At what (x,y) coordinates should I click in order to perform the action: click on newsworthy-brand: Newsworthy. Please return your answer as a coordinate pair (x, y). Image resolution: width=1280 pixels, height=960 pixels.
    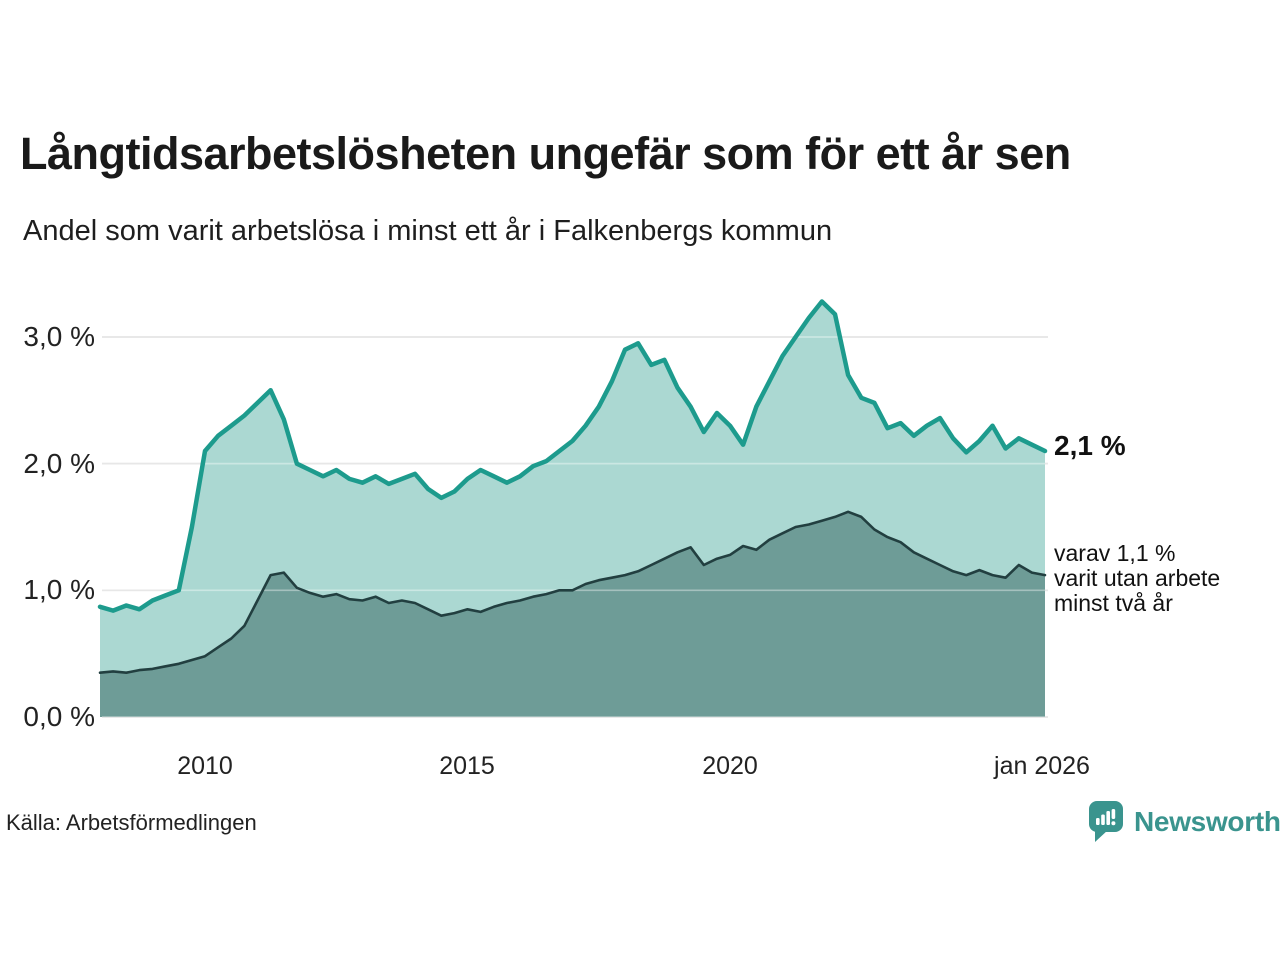
    Looking at the image, I should click on (1183, 822).